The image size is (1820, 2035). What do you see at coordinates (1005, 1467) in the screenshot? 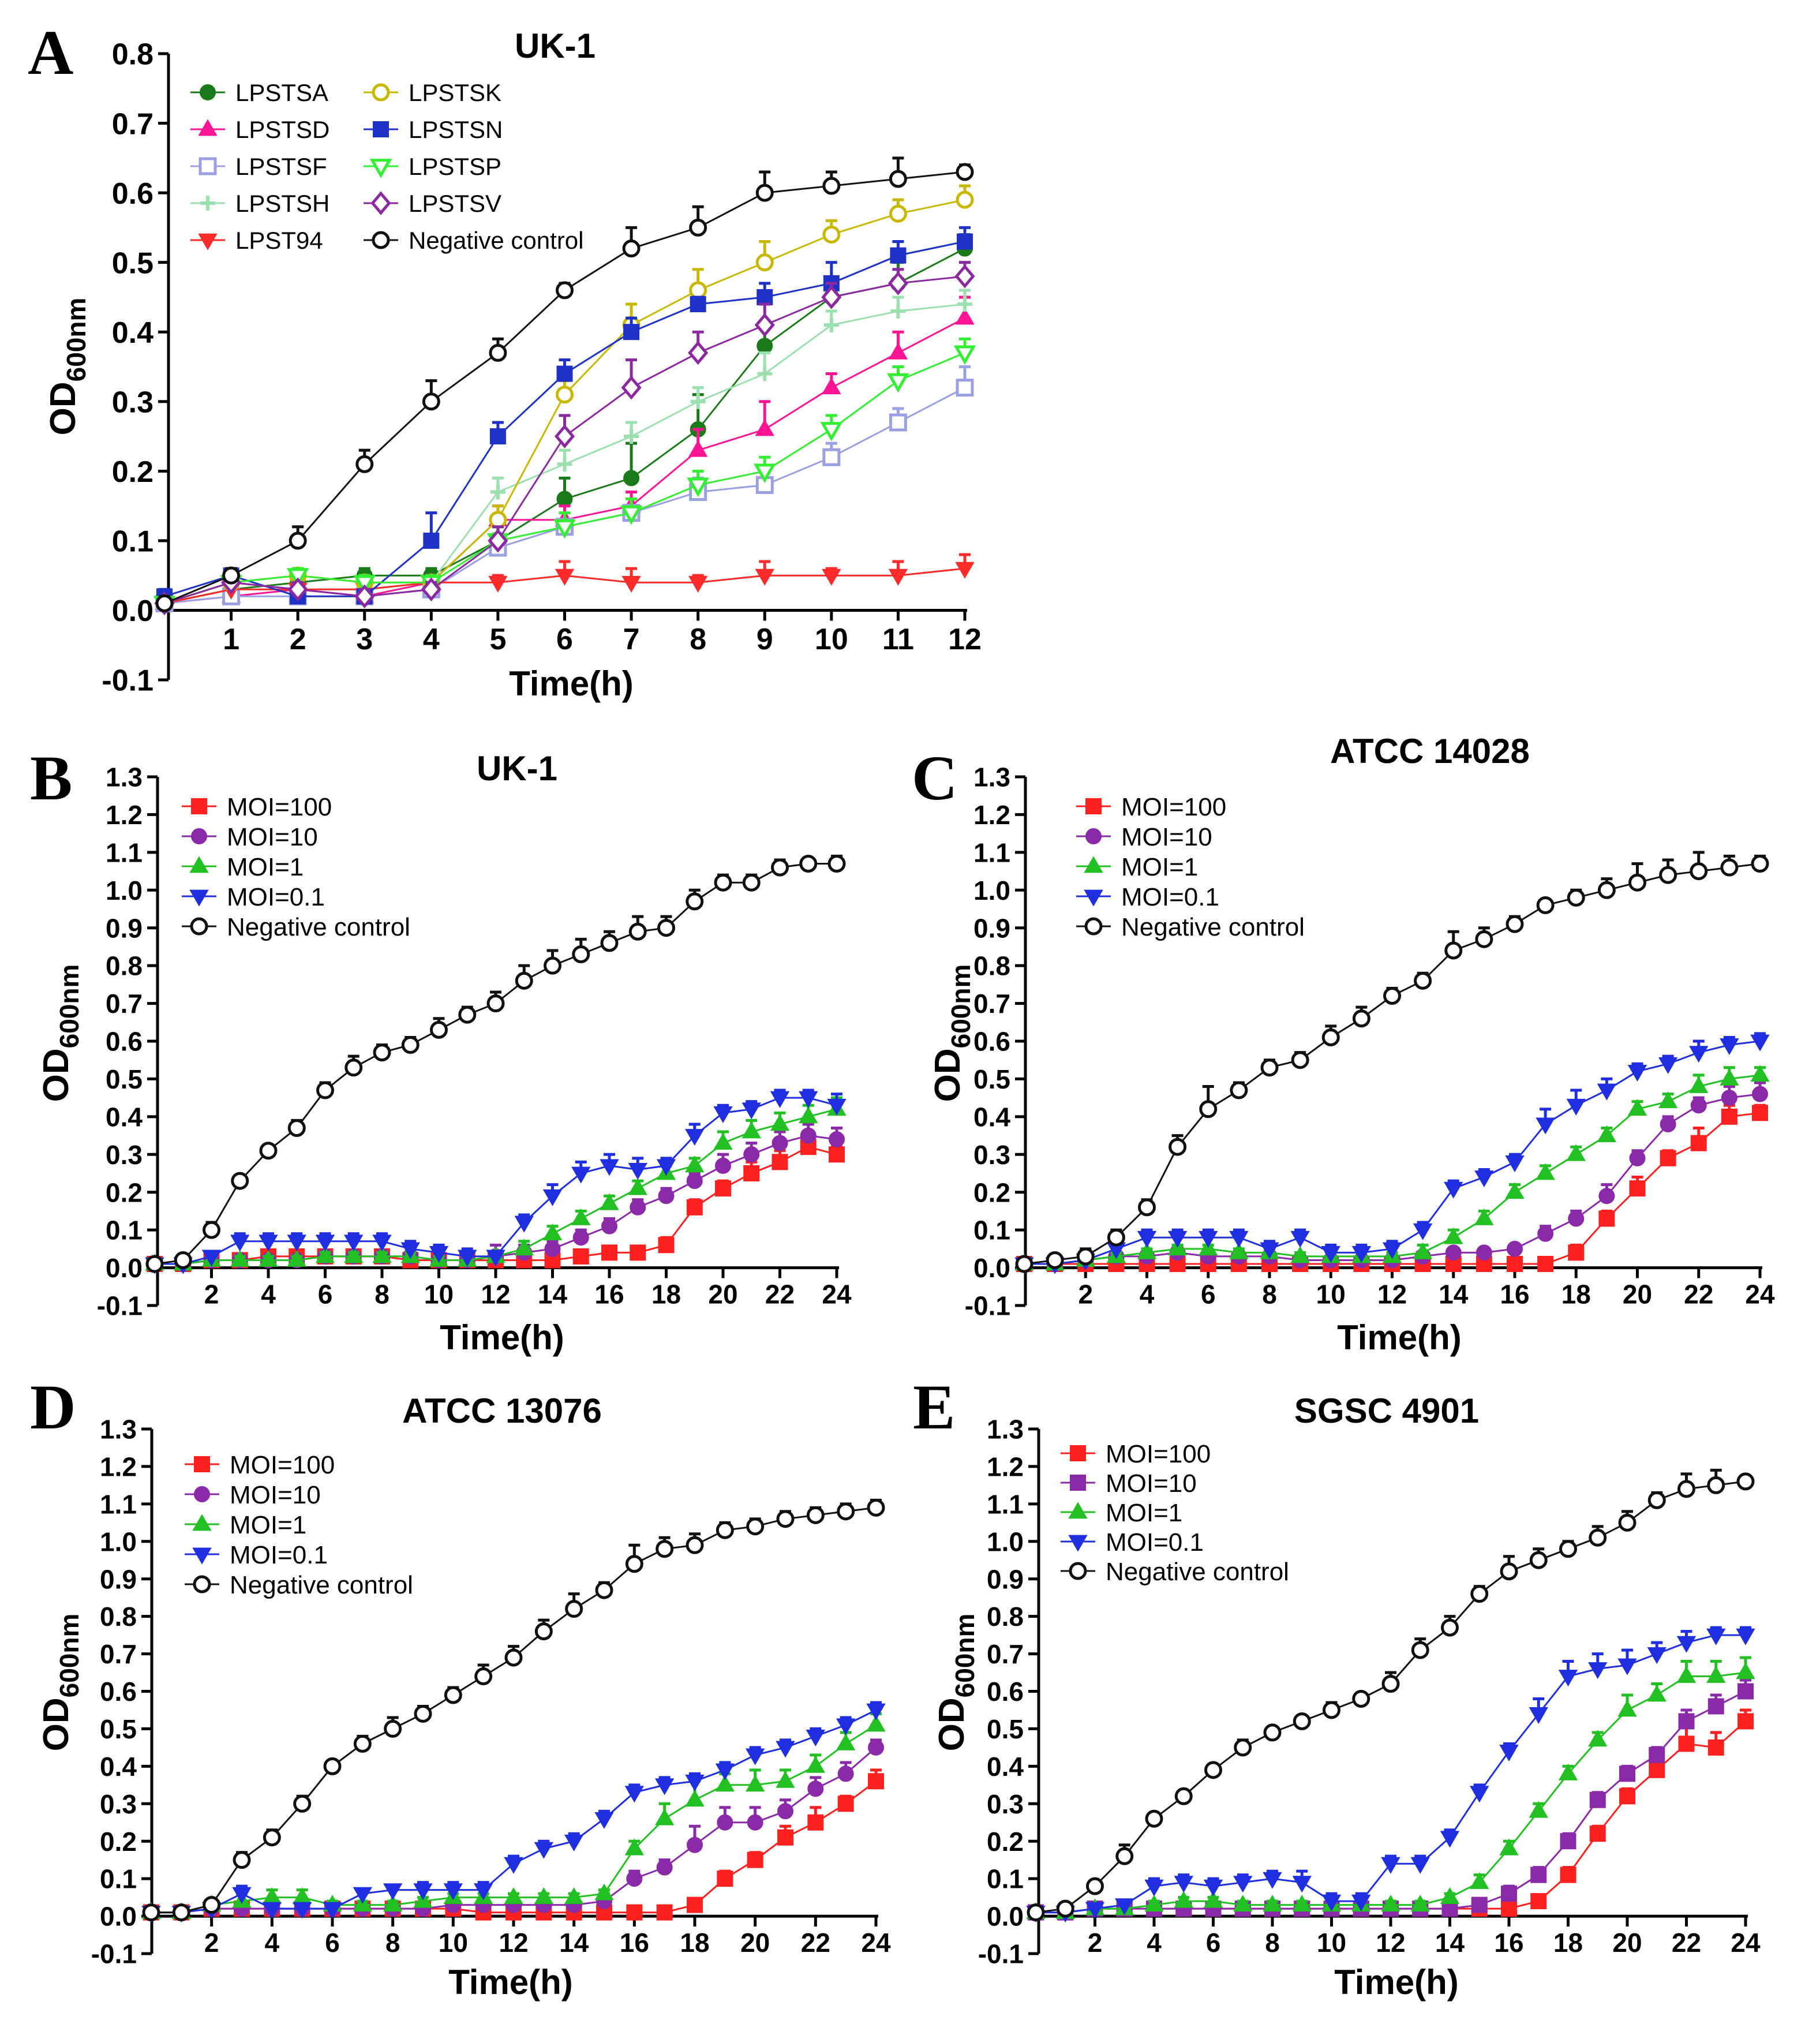
I see `y-tick-label: 1.2` at bounding box center [1005, 1467].